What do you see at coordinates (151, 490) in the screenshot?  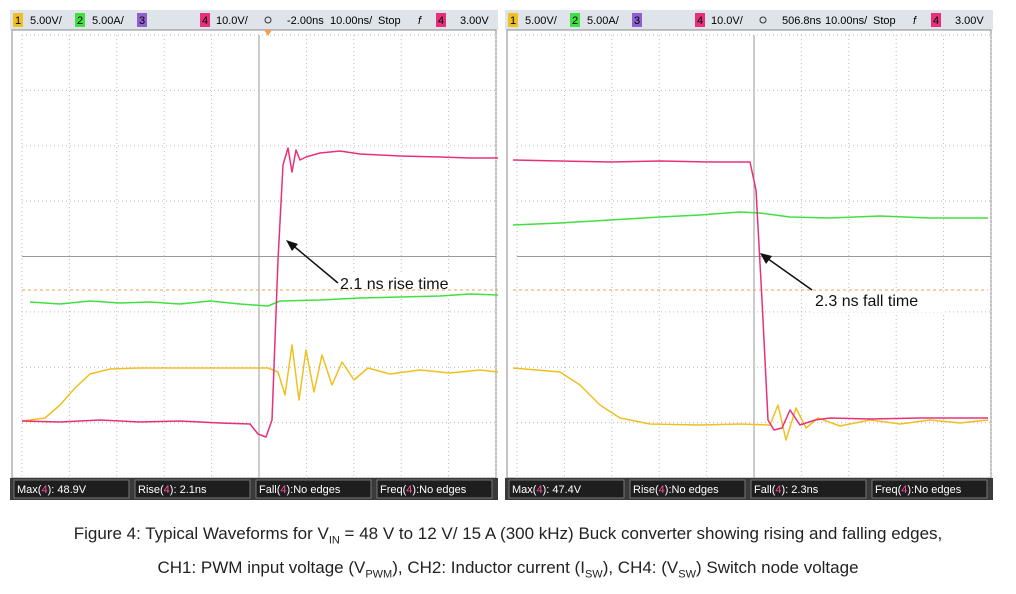 I see `measurement-text: Rise(` at bounding box center [151, 490].